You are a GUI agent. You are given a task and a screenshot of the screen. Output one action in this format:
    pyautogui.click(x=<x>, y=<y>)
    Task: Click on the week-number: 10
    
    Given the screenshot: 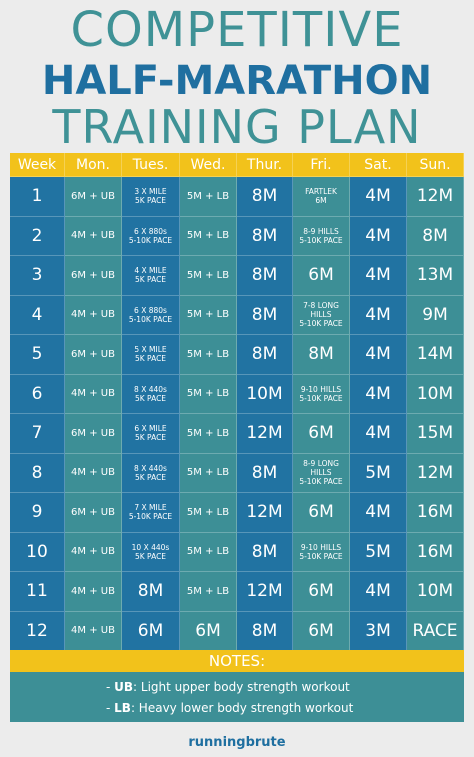 What is the action you would take?
    pyautogui.click(x=37, y=552)
    